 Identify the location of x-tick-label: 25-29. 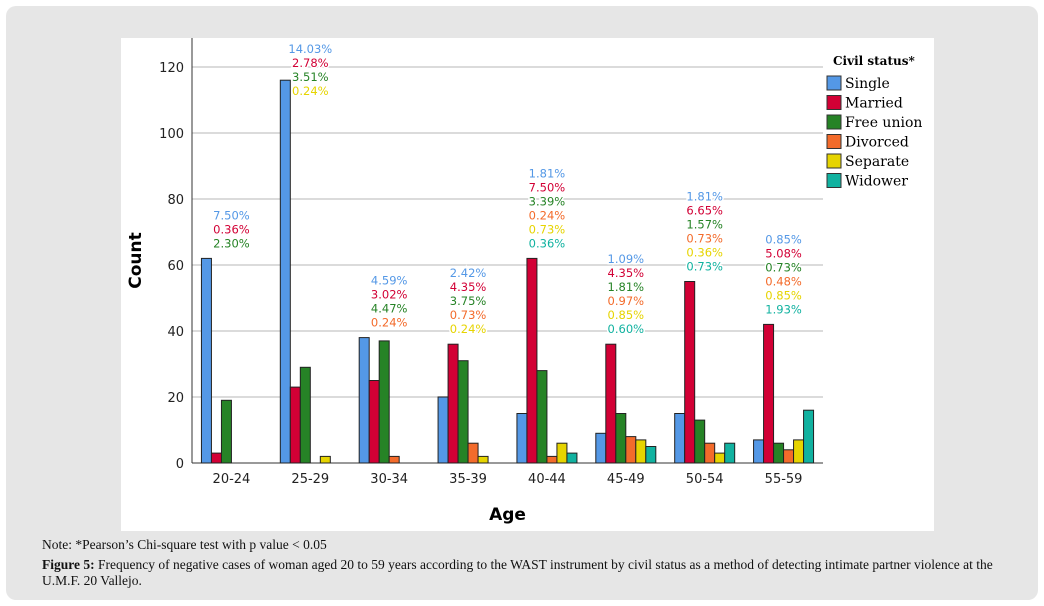
(310, 479).